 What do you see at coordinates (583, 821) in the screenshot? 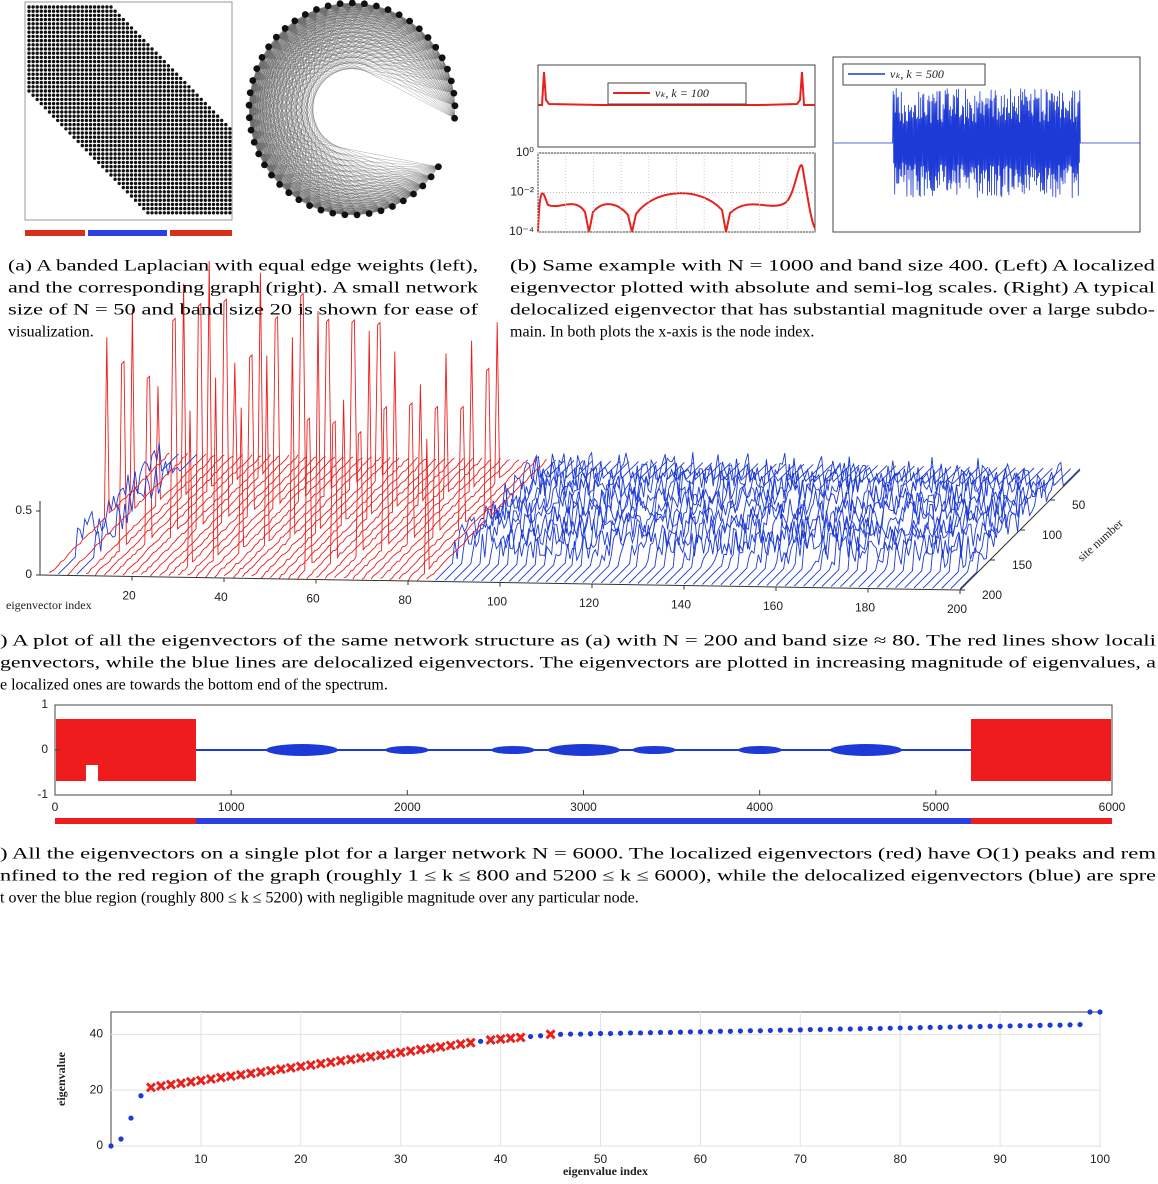
I see `region-bar` at bounding box center [583, 821].